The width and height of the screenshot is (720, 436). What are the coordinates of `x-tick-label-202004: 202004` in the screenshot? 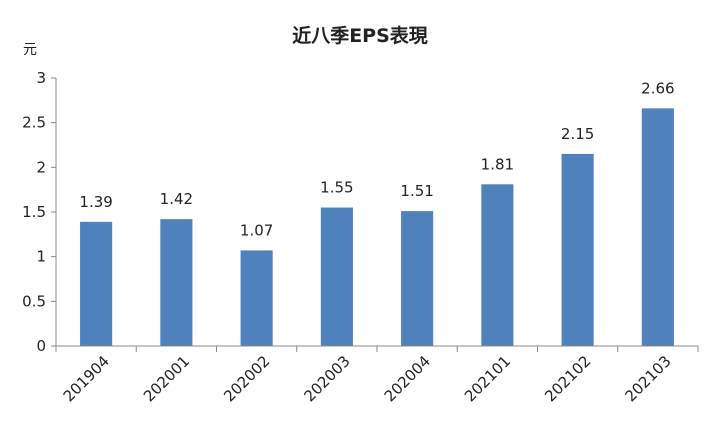 It's located at (407, 378).